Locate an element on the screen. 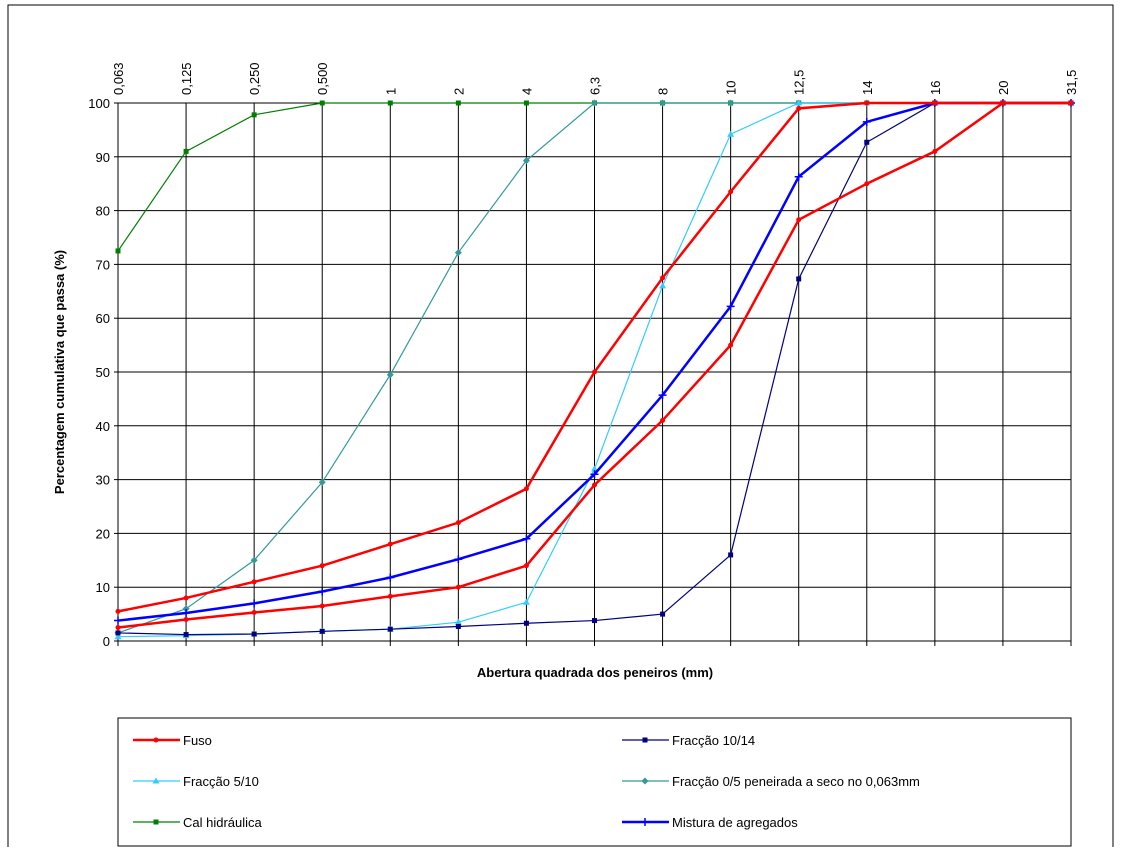 The image size is (1121, 852). x-tick-label: 0,250 is located at coordinates (254, 78).